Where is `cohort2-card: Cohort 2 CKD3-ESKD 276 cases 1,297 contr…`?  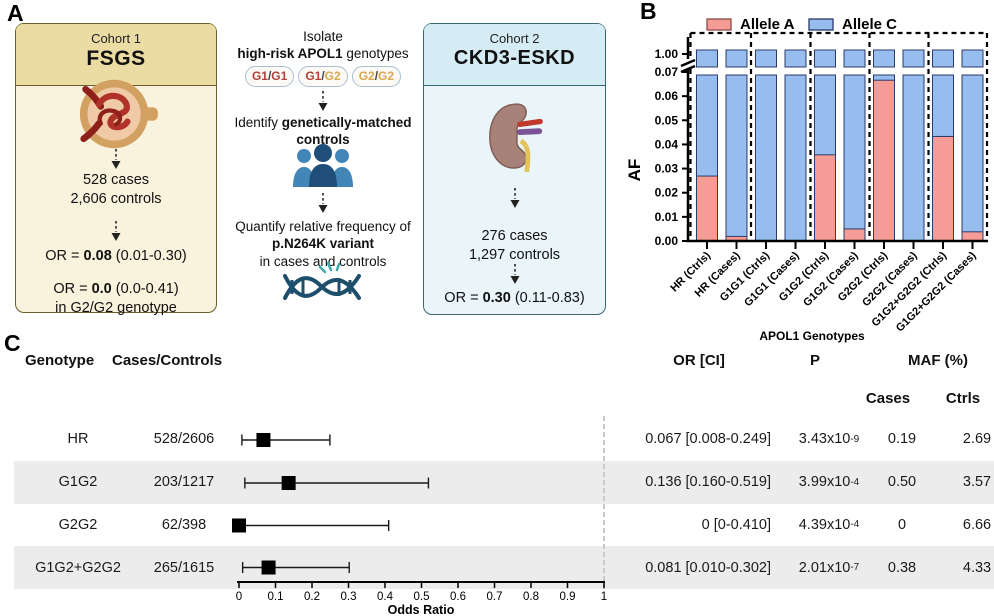
cohort2-card: Cohort 2 CKD3-ESKD 276 cases 1,297 contr… is located at coordinates (514, 169).